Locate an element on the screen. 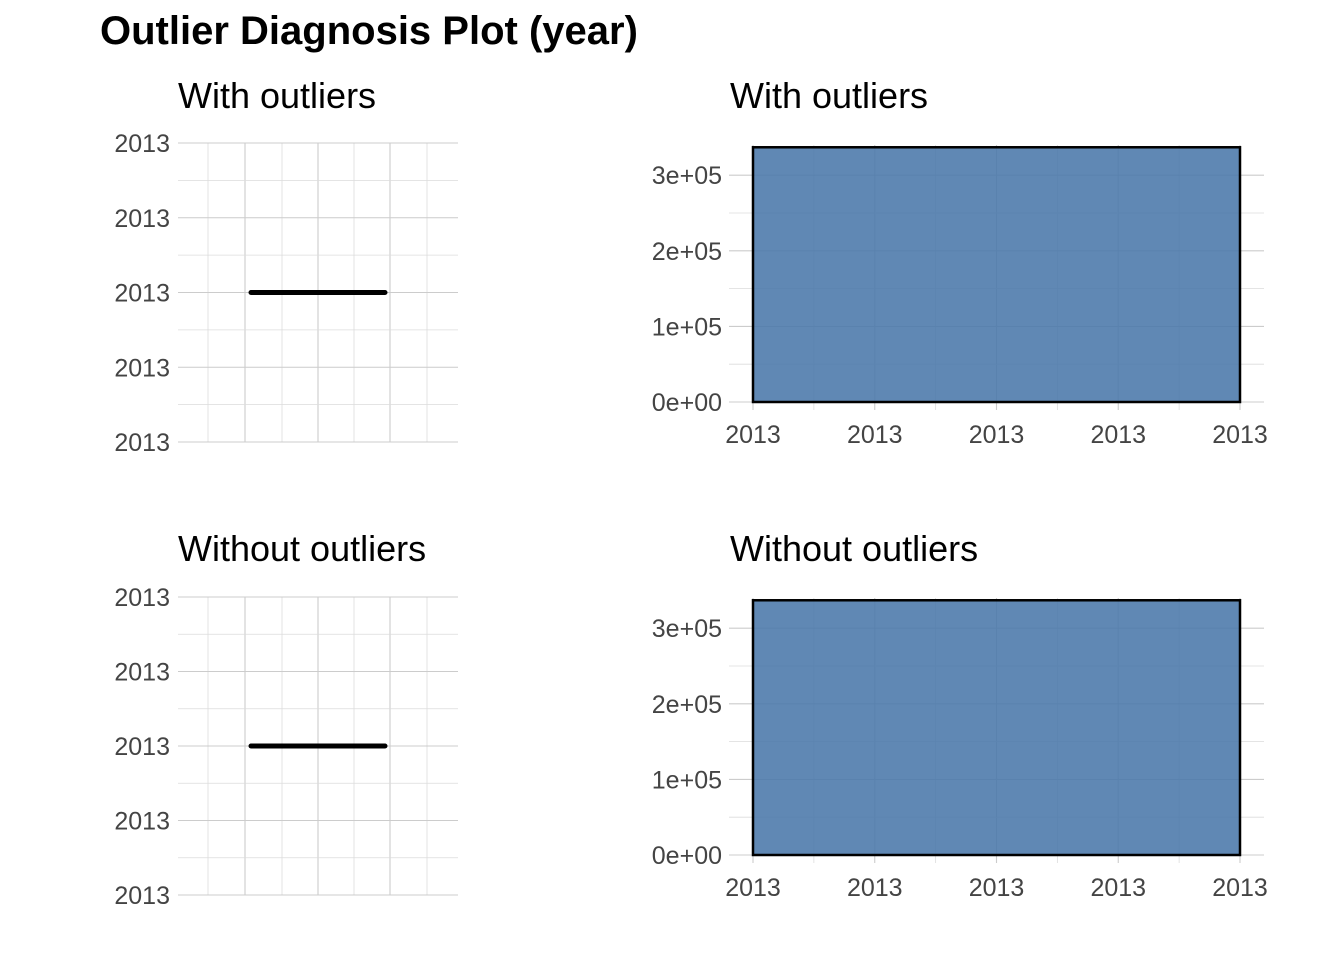 Image resolution: width=1344 pixels, height=960 pixels. chart-panel-1: With outliers 2013 2013 2013 2013 2013 is located at coordinates (286, 266).